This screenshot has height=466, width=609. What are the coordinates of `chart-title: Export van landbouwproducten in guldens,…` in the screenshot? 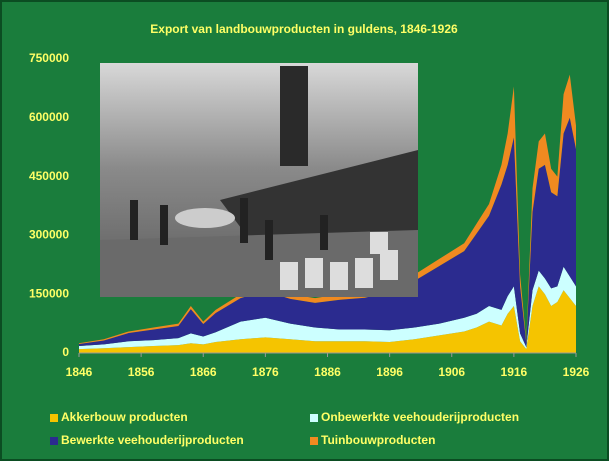 It's located at (304, 29).